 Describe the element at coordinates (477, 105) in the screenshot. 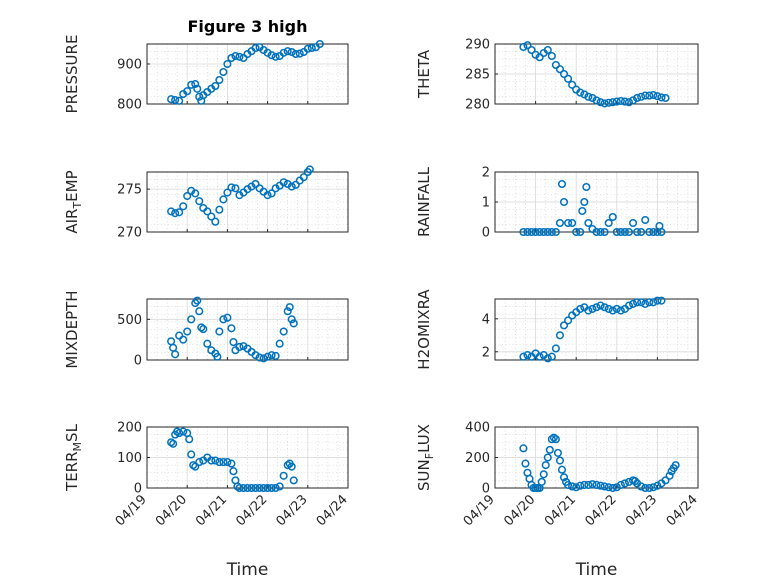

I see `y-tick-label: 280` at that location.